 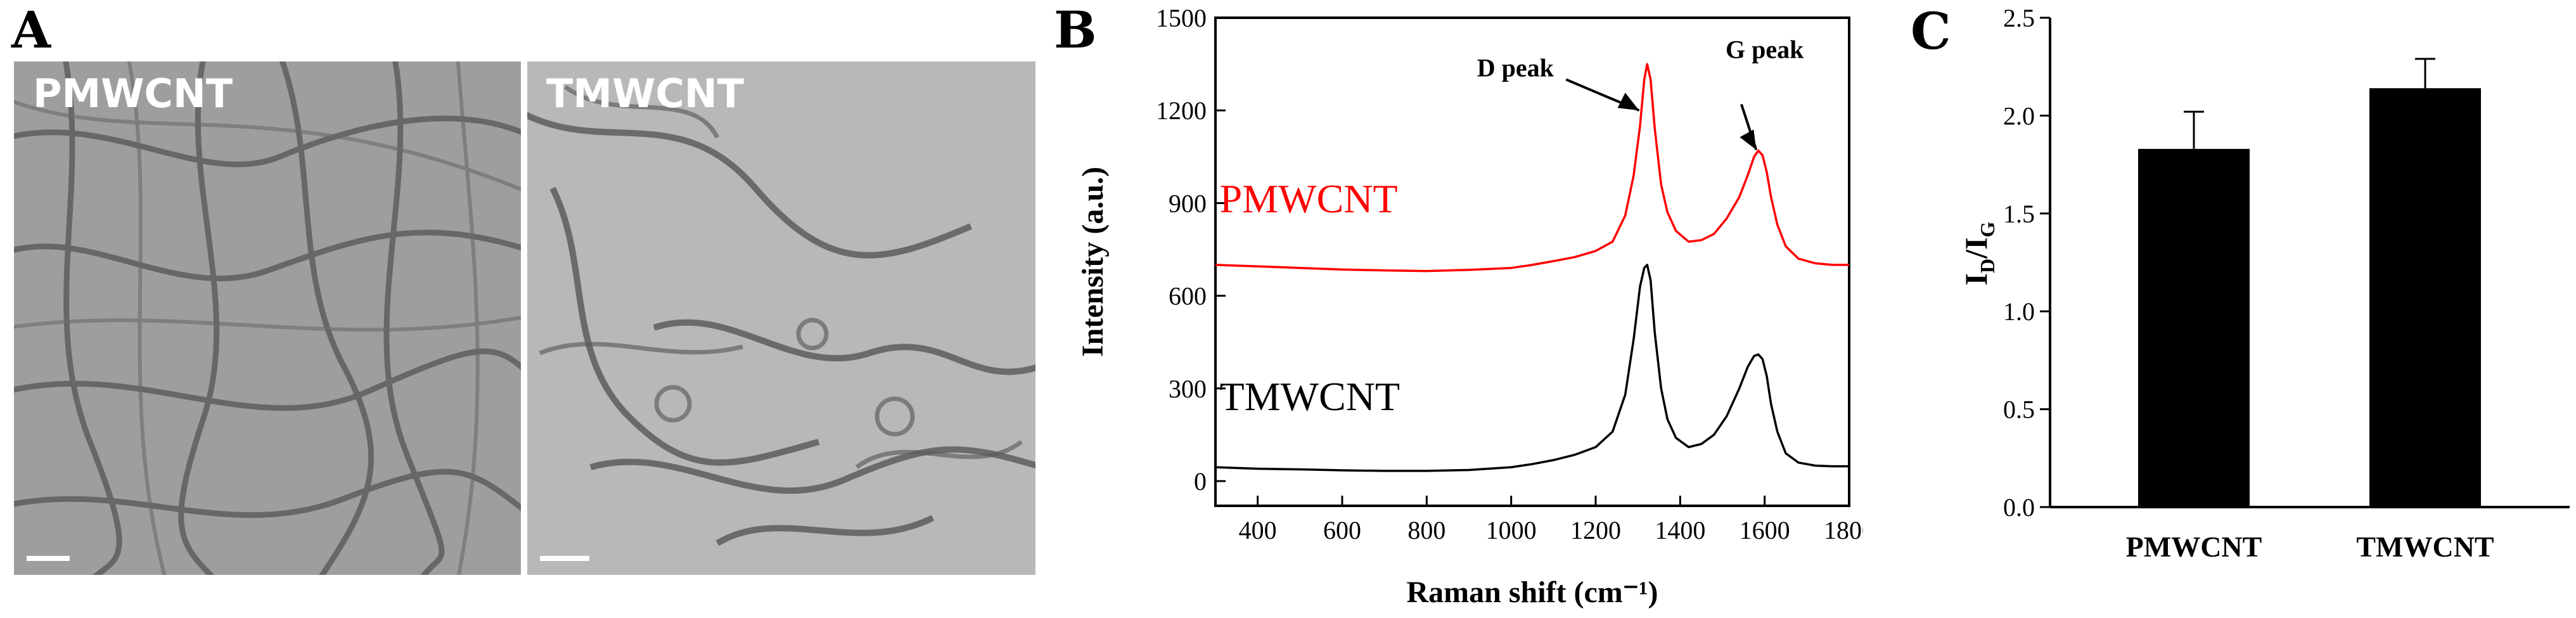 What do you see at coordinates (1532, 592) in the screenshot?
I see `x-axis-label: Raman shift (cm⁻¹)` at bounding box center [1532, 592].